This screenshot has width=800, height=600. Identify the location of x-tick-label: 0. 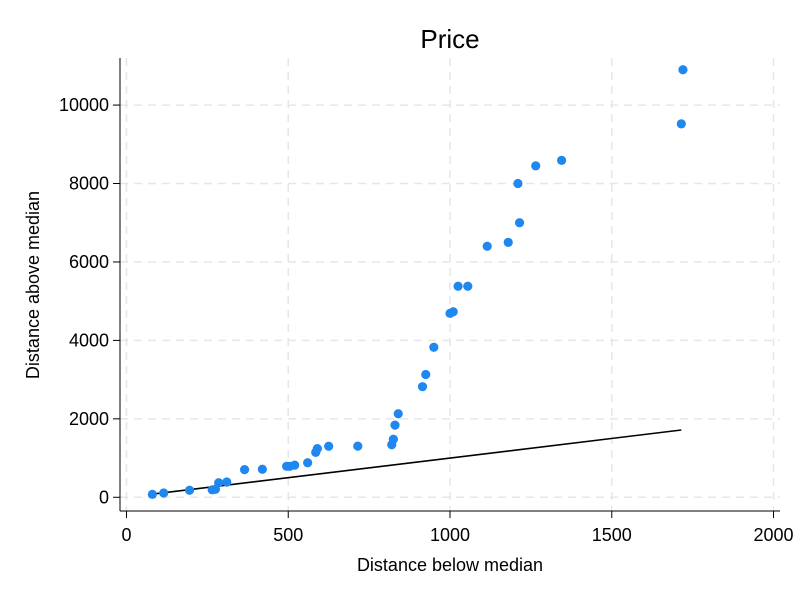
(126, 535).